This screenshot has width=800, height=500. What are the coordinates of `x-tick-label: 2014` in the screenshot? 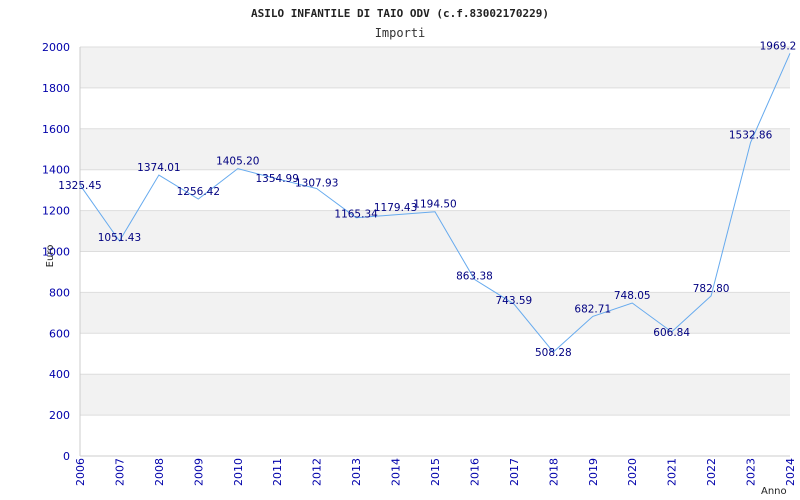 It's located at (396, 472).